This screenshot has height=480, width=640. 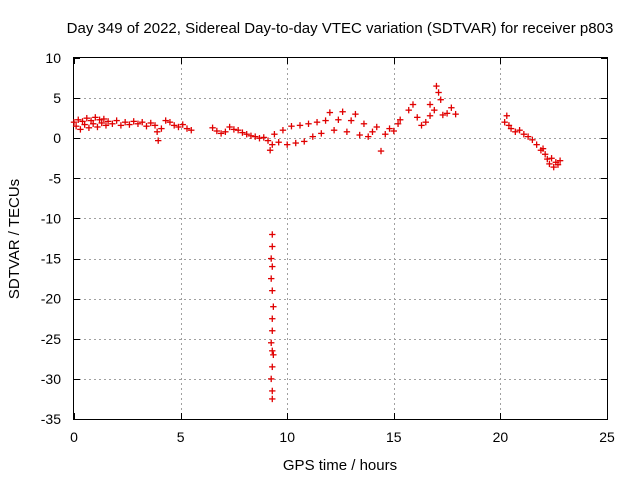 I want to click on x-tick-label: 5, so click(x=181, y=437).